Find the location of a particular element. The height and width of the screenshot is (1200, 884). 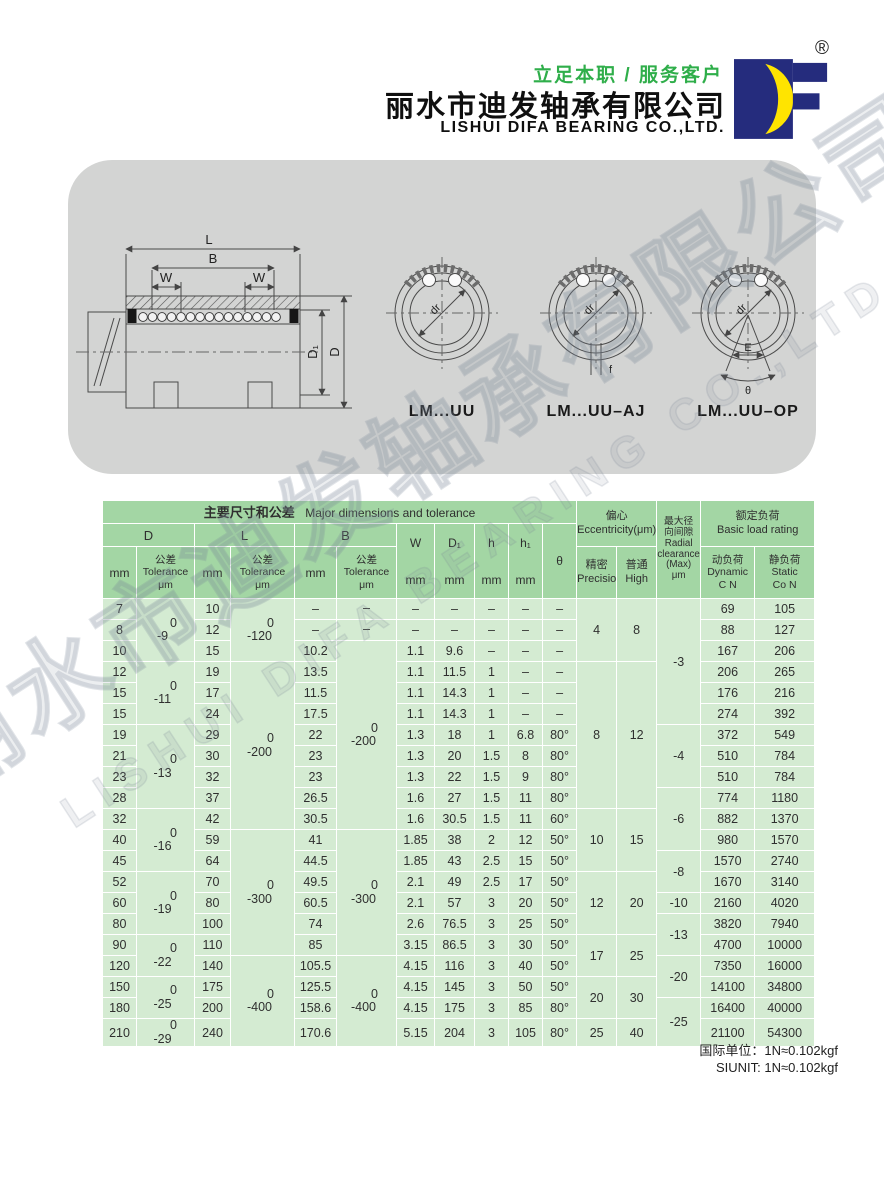

dynamic-line: 动负荷 is located at coordinates (727, 559).